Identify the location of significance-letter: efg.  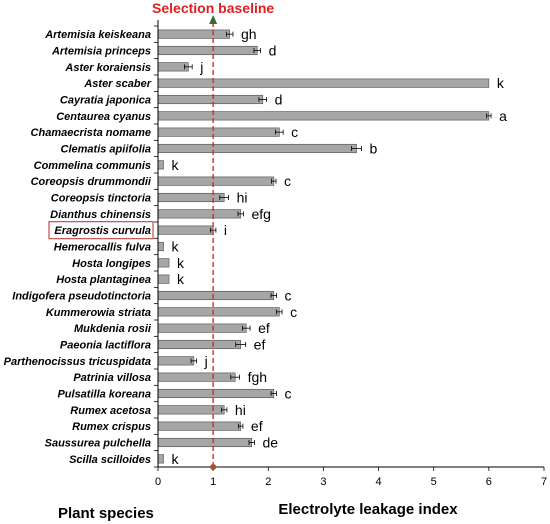
(260, 214).